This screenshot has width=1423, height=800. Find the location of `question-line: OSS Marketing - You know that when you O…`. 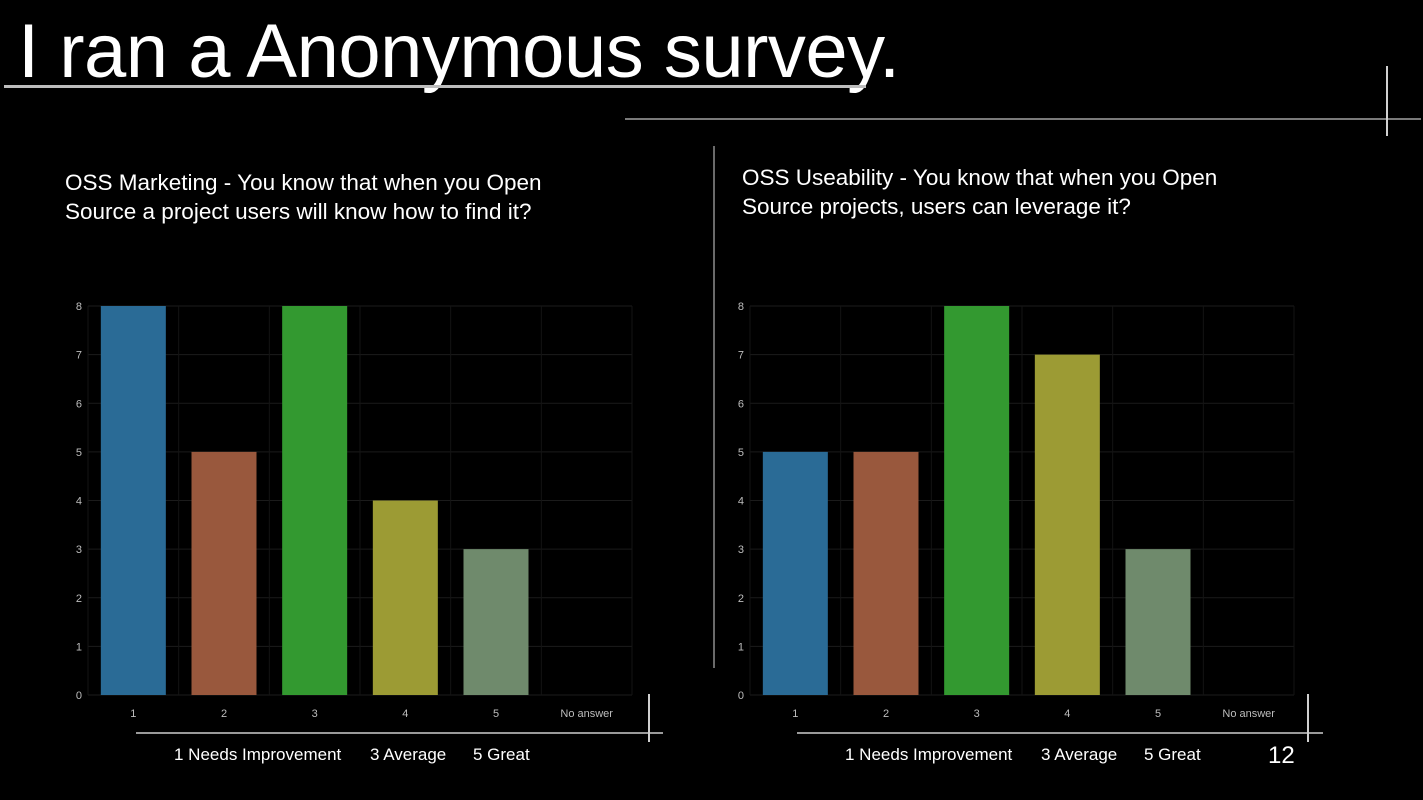

question-line: OSS Marketing - You know that when you O… is located at coordinates (303, 182).